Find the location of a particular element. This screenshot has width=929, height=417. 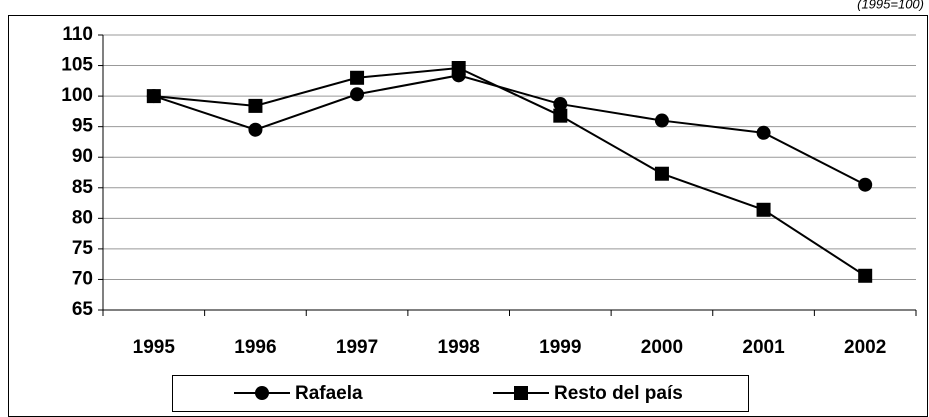

y-tick-label: 65 is located at coordinates (83, 309).